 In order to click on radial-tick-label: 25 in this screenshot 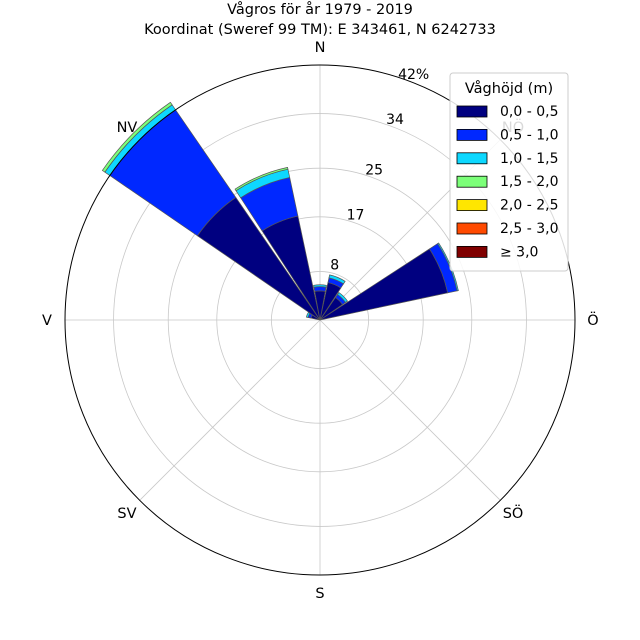, I will do `click(374, 170)`.